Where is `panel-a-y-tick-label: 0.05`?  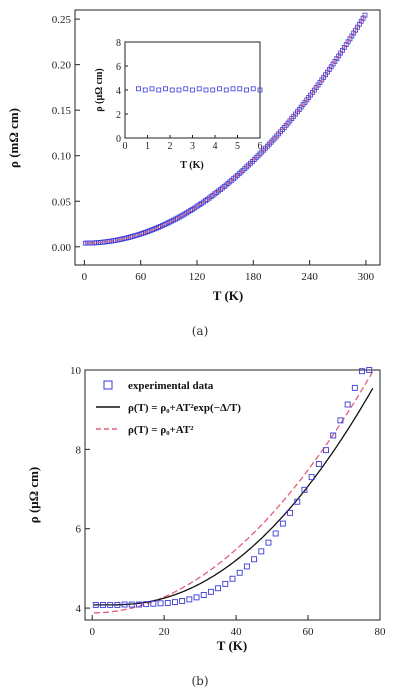 panel-a-y-tick-label: 0.05 is located at coordinates (62, 202).